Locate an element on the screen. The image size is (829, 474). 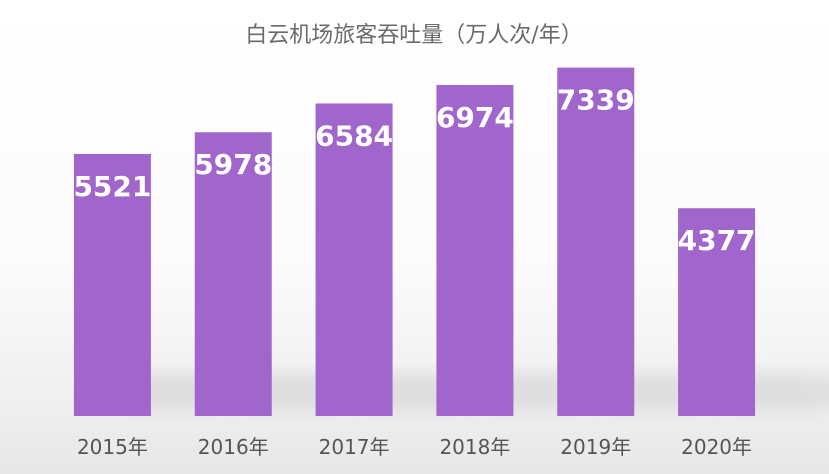
x-axis-tick-labels: 2015年 2016年 2017年 2018年 2019年 2020年 is located at coordinates (414, 447).